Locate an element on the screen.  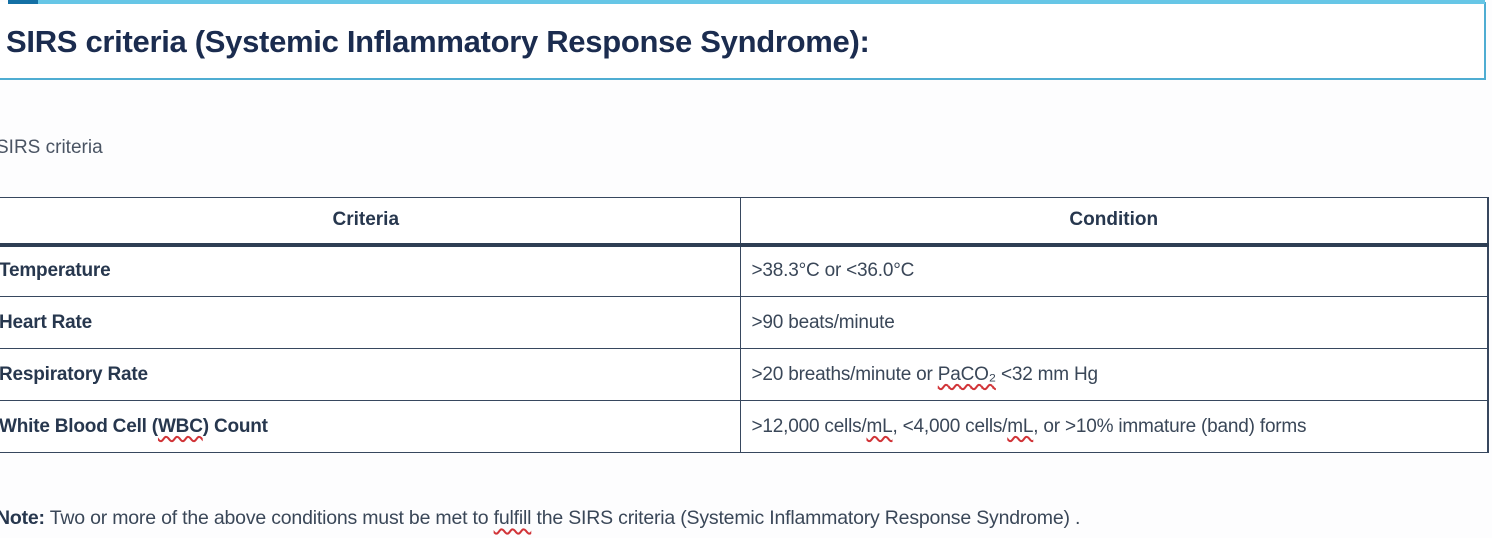
criteria-text: ) Count is located at coordinates (235, 426).